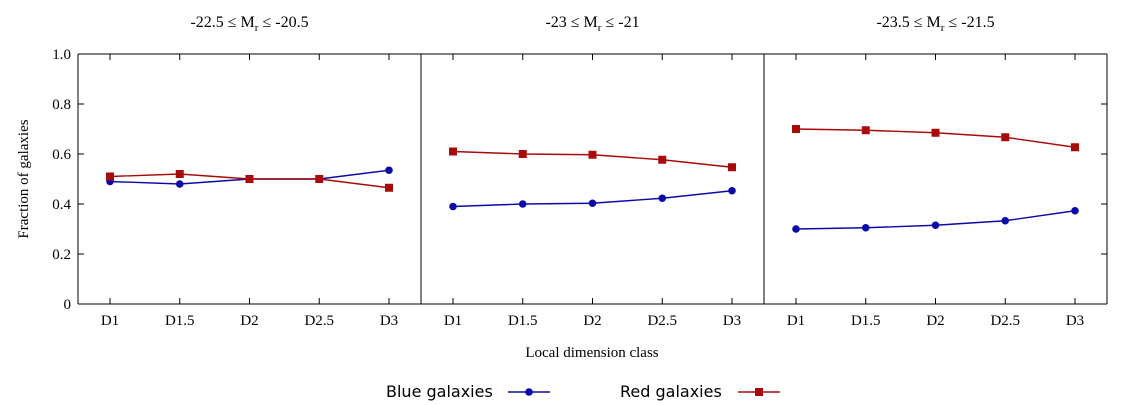 This screenshot has height=405, width=1131. What do you see at coordinates (61, 205) in the screenshot?
I see `y-tick-label: 0.4` at bounding box center [61, 205].